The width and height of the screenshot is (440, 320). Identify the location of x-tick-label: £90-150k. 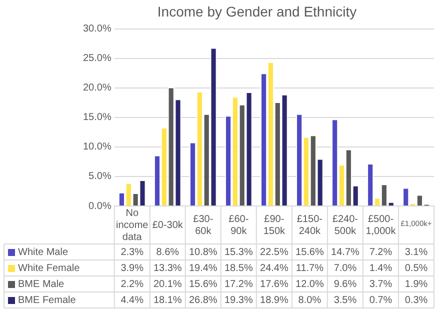
(274, 225).